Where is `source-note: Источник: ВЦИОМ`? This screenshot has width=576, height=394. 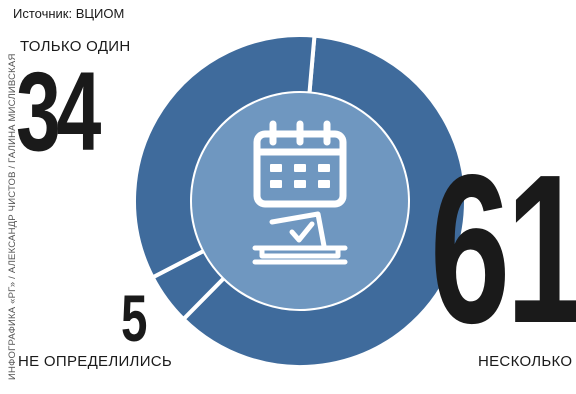
source-note: Источник: ВЦИОМ is located at coordinates (69, 13).